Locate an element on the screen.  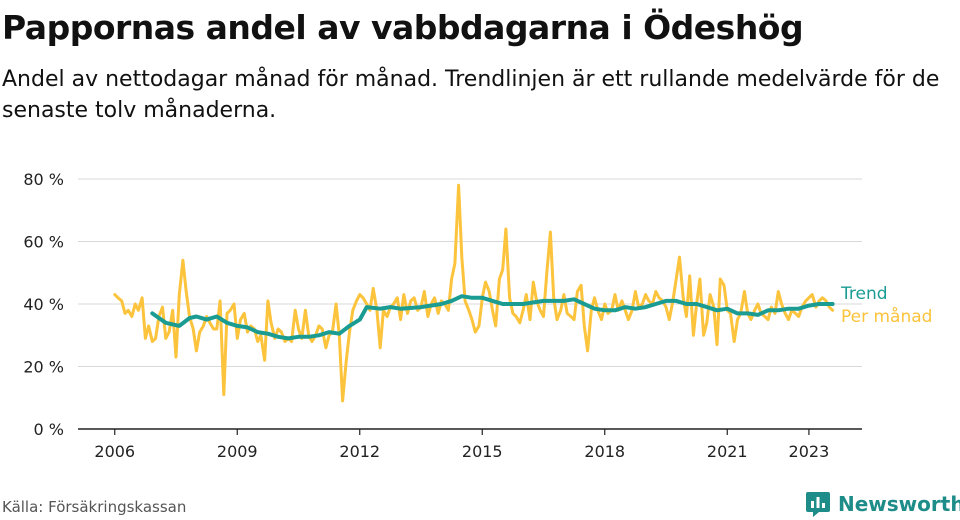
legend-label-trend: Trend is located at coordinates (864, 294).